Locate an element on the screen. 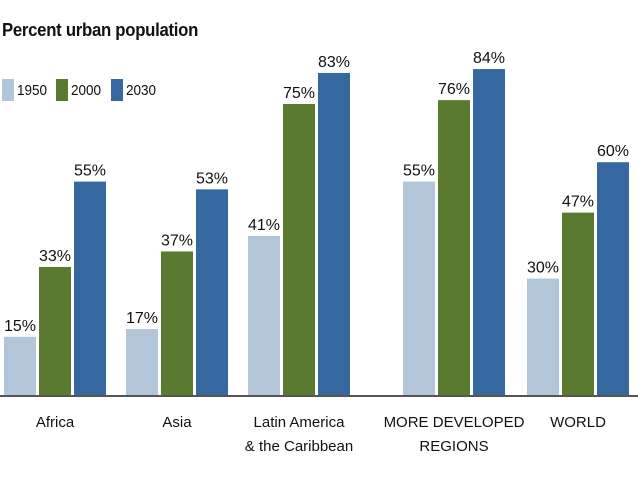 The width and height of the screenshot is (638, 479). bar-value-label-more-developed-regions-1950: 55% is located at coordinates (419, 171).